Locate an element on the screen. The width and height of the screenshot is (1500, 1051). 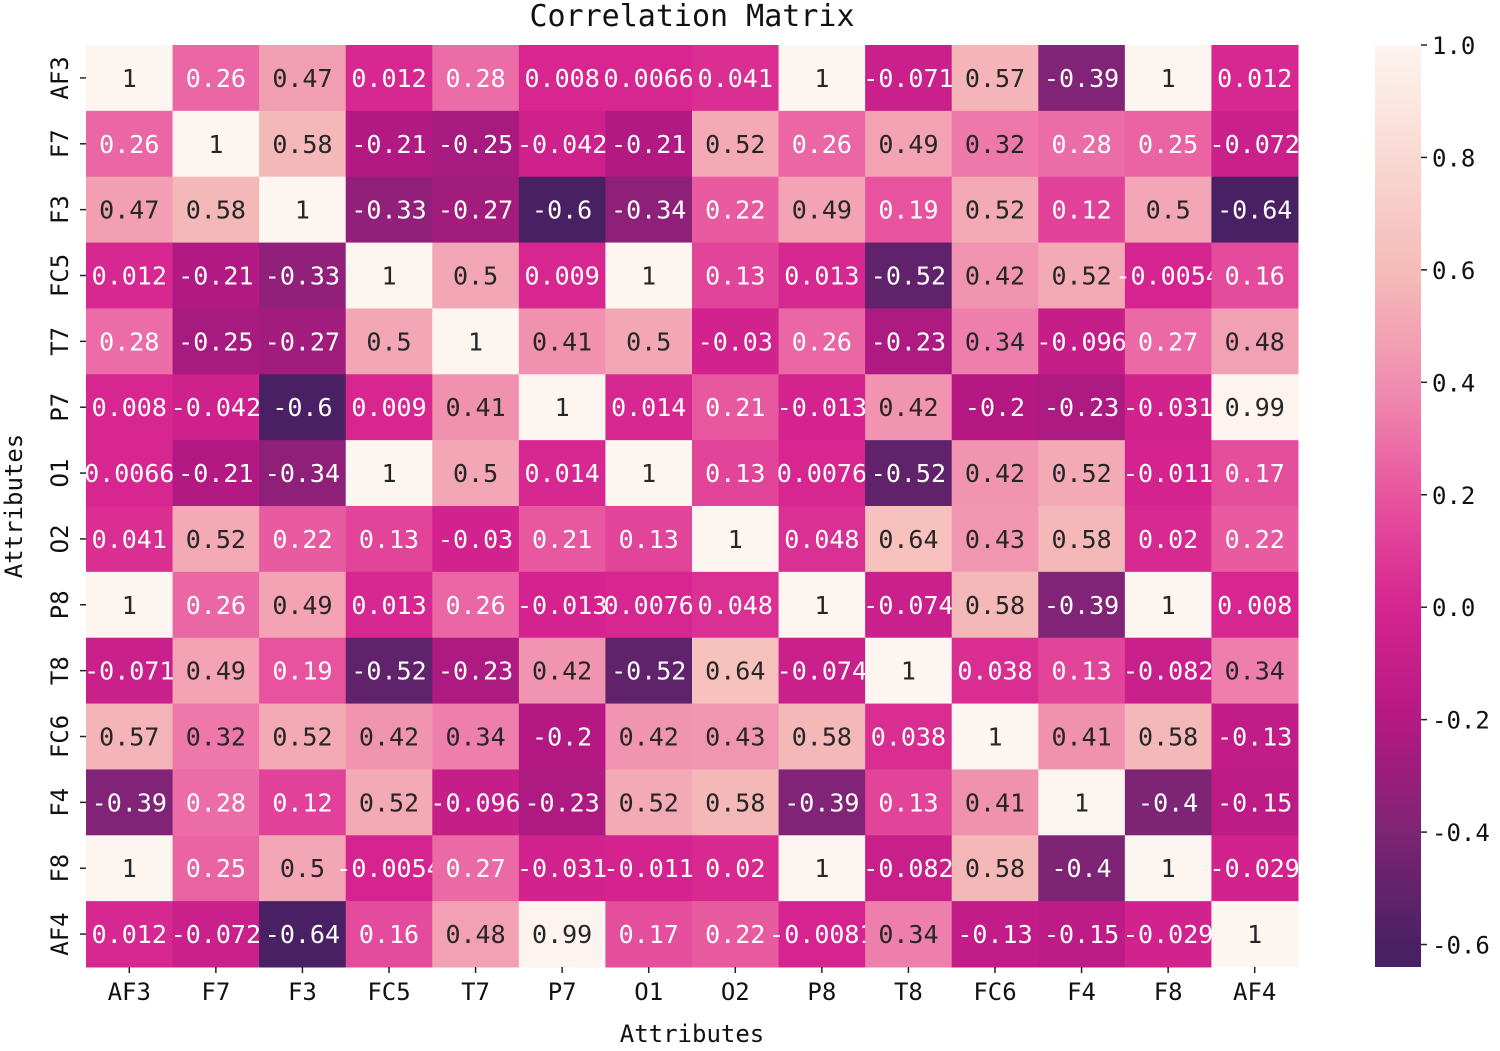
colorbar-tick-label: 0.0 is located at coordinates (1453, 608).